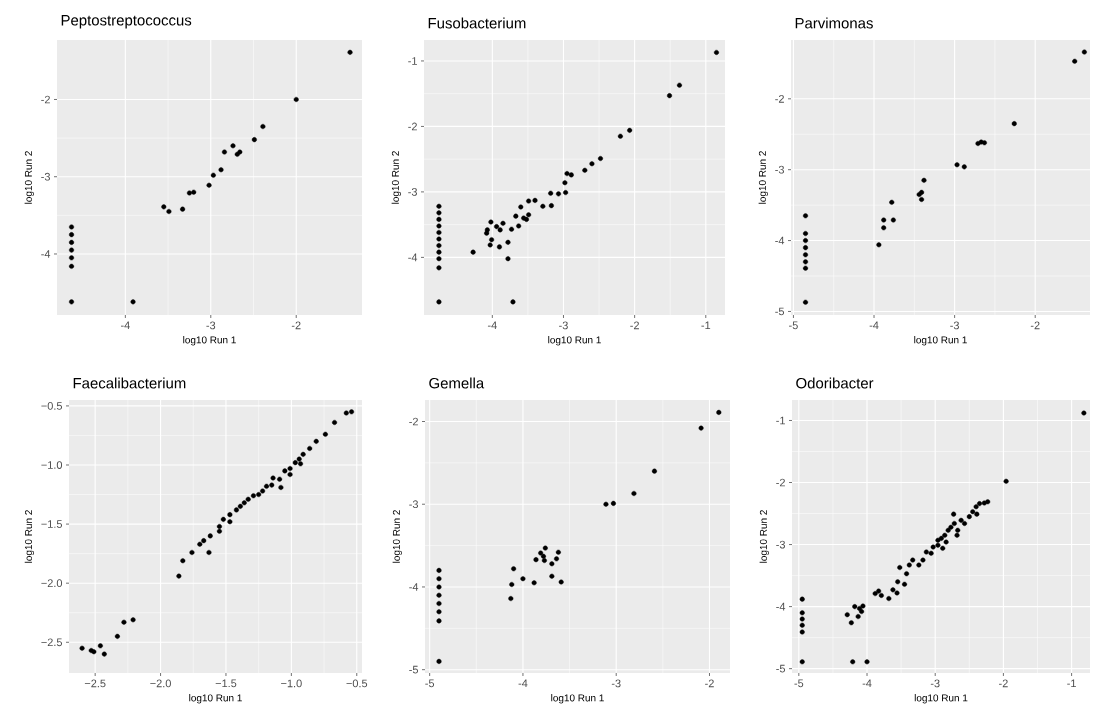  What do you see at coordinates (52, 406) in the screenshot?
I see `y-tick-label: −0.5` at bounding box center [52, 406].